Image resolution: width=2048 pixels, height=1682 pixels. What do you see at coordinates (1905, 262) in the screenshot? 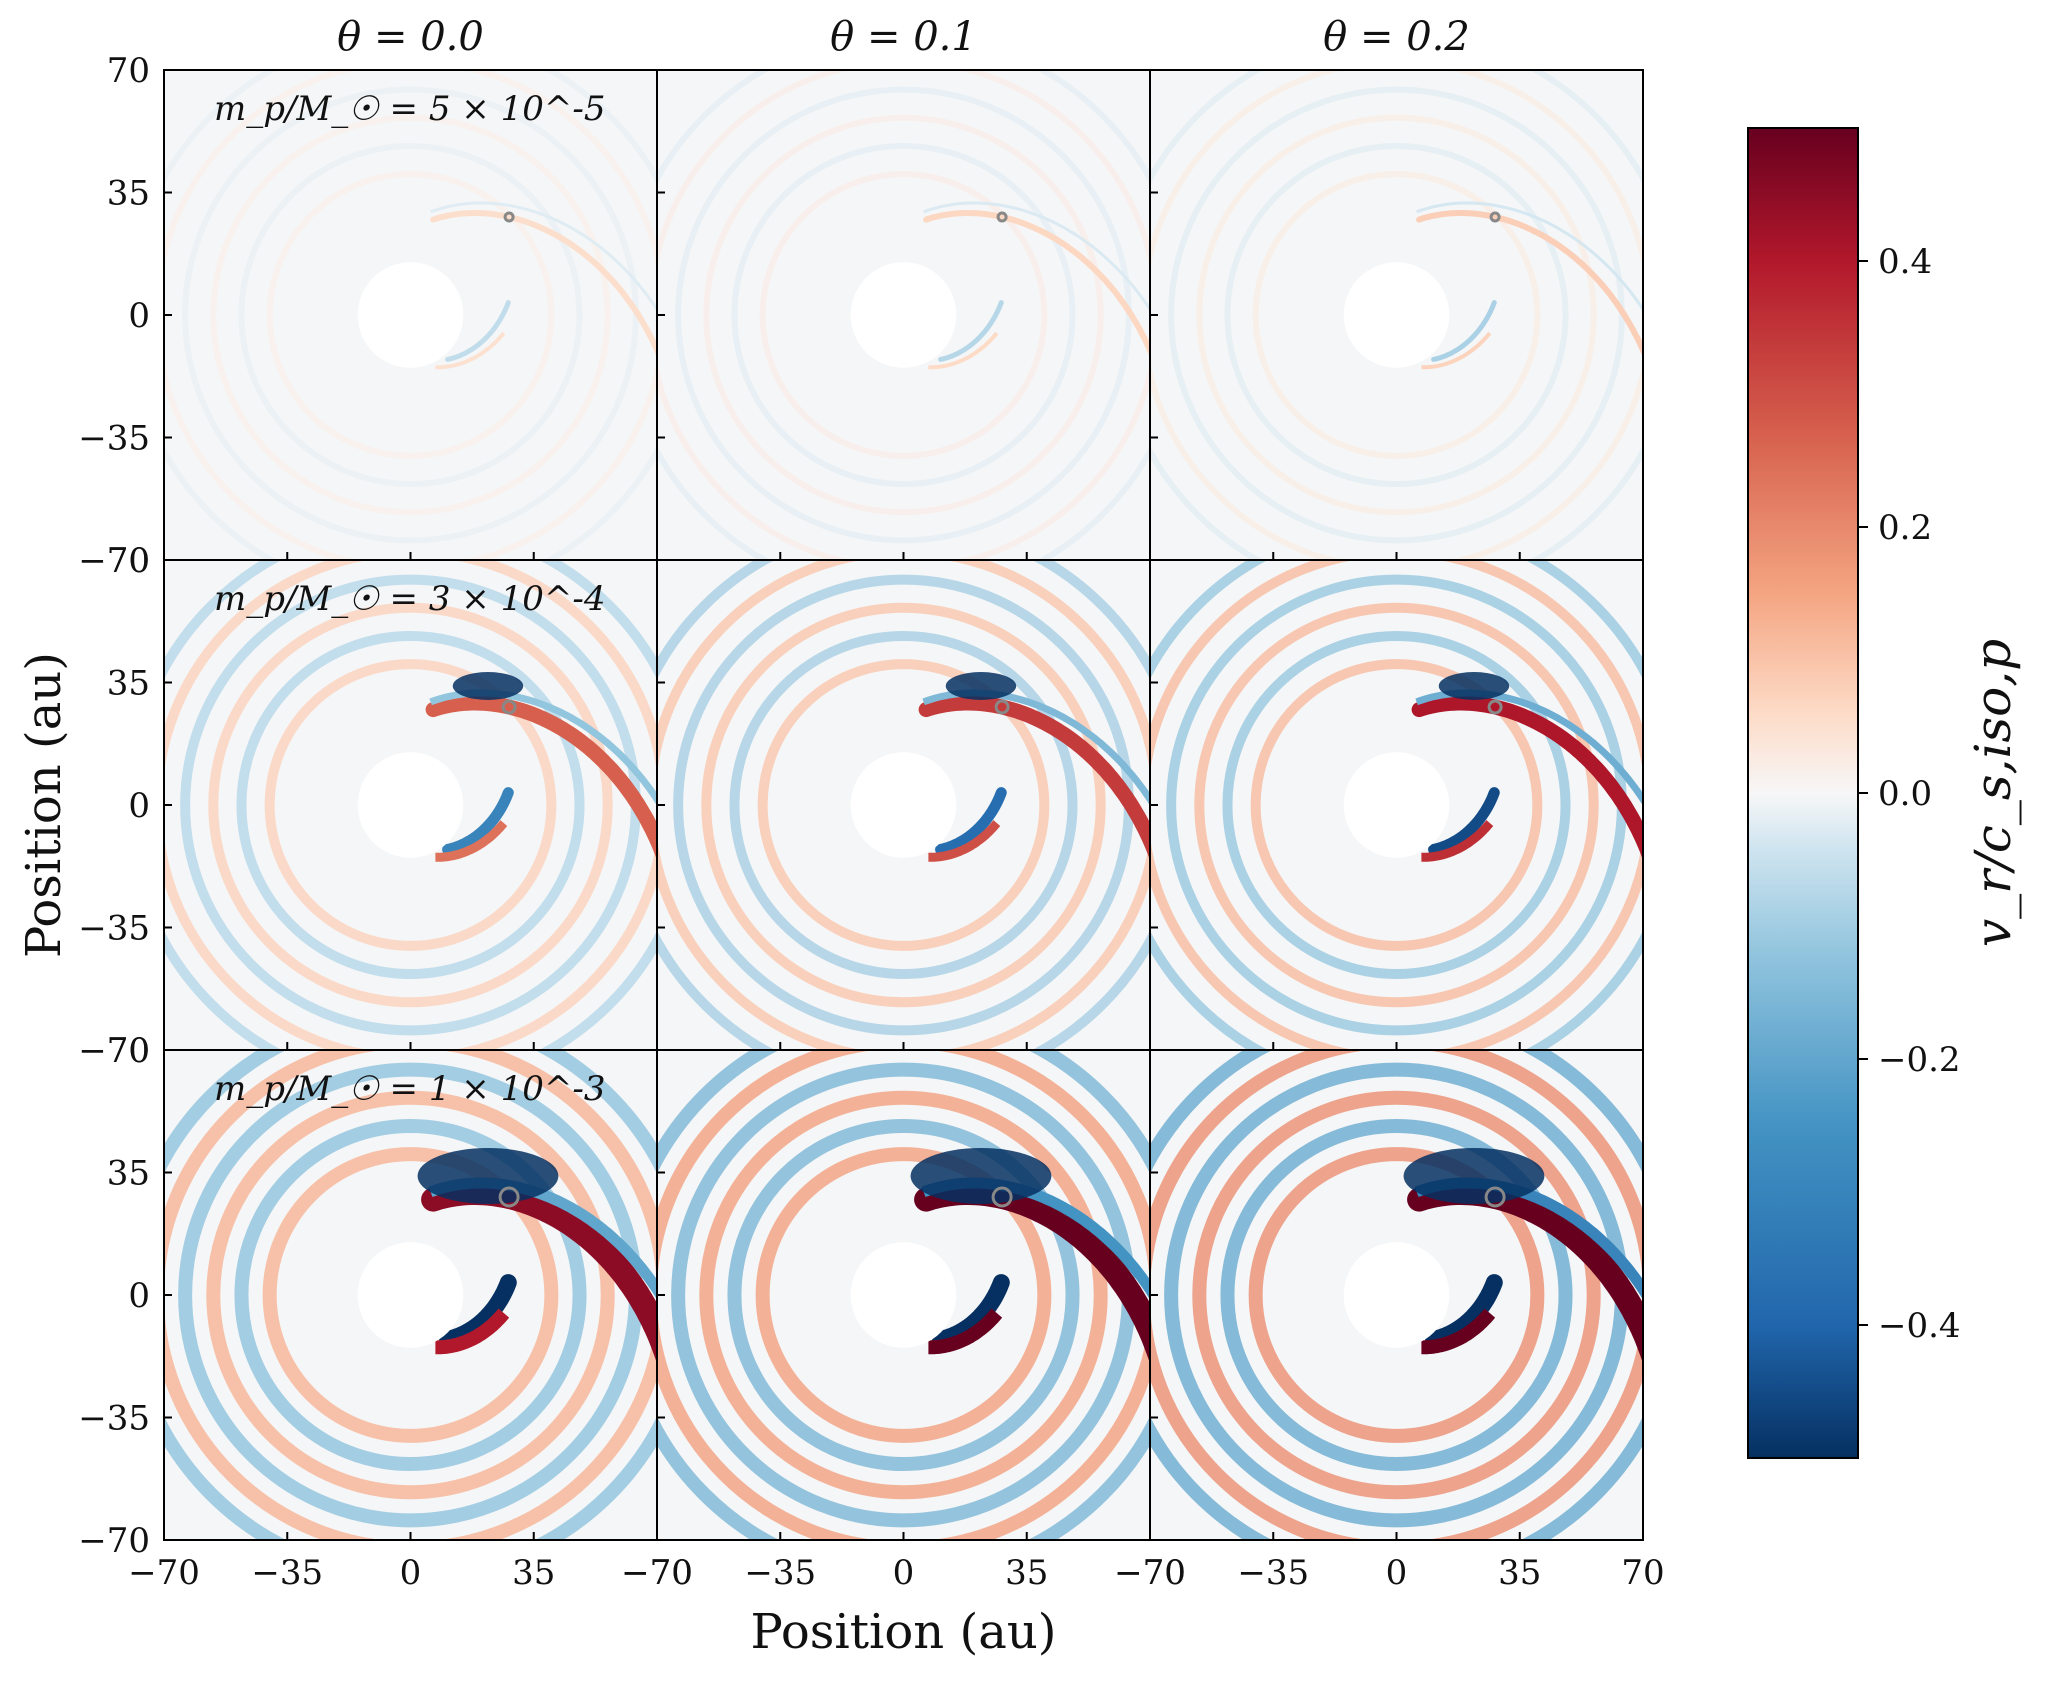
I see `colorbar-tick-label: 0.4` at bounding box center [1905, 262].